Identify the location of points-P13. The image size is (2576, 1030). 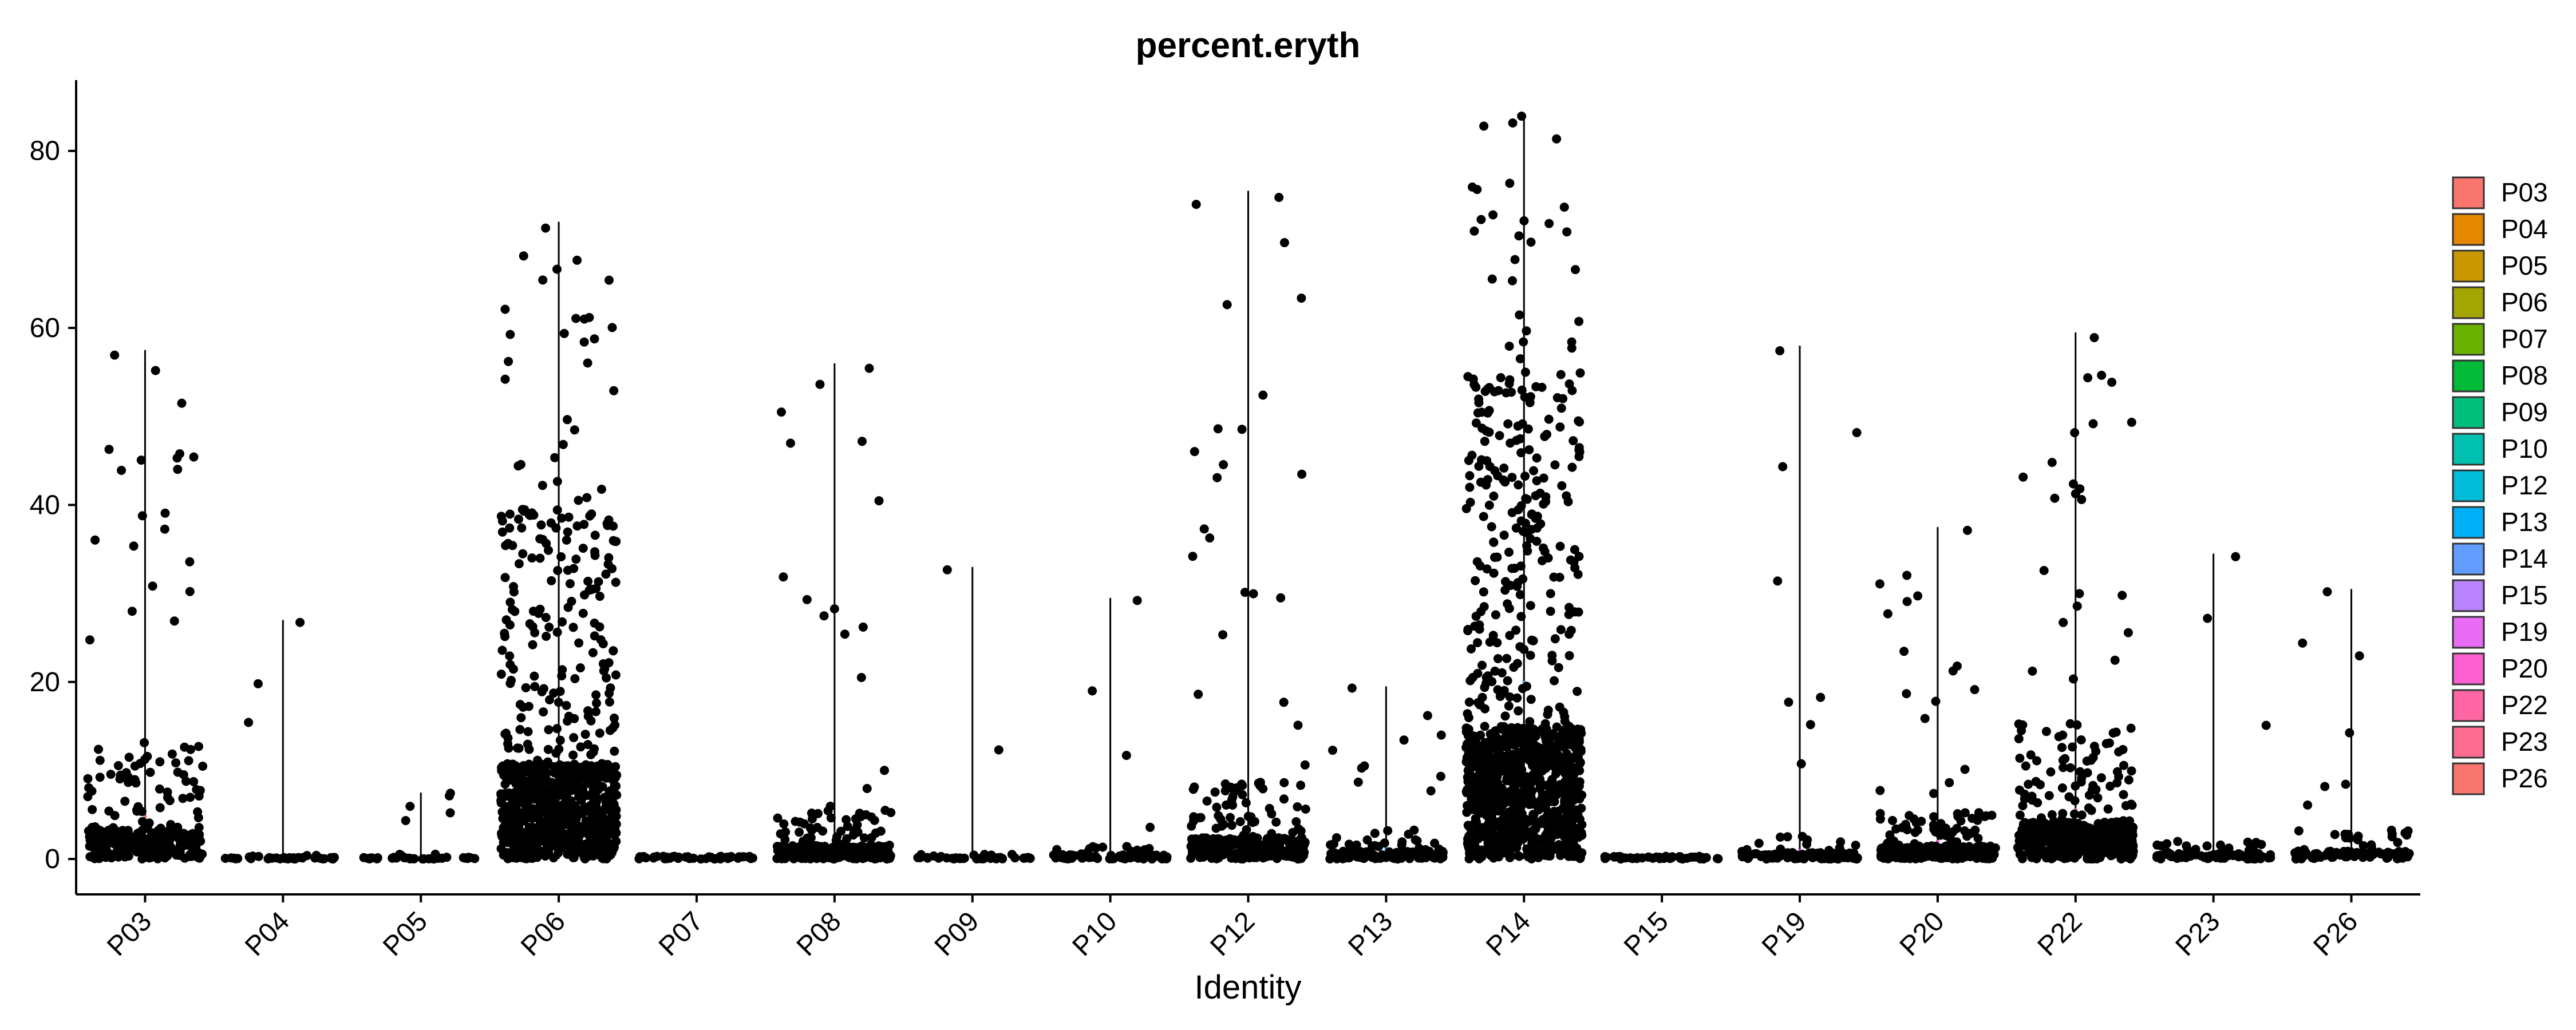
(1386, 773).